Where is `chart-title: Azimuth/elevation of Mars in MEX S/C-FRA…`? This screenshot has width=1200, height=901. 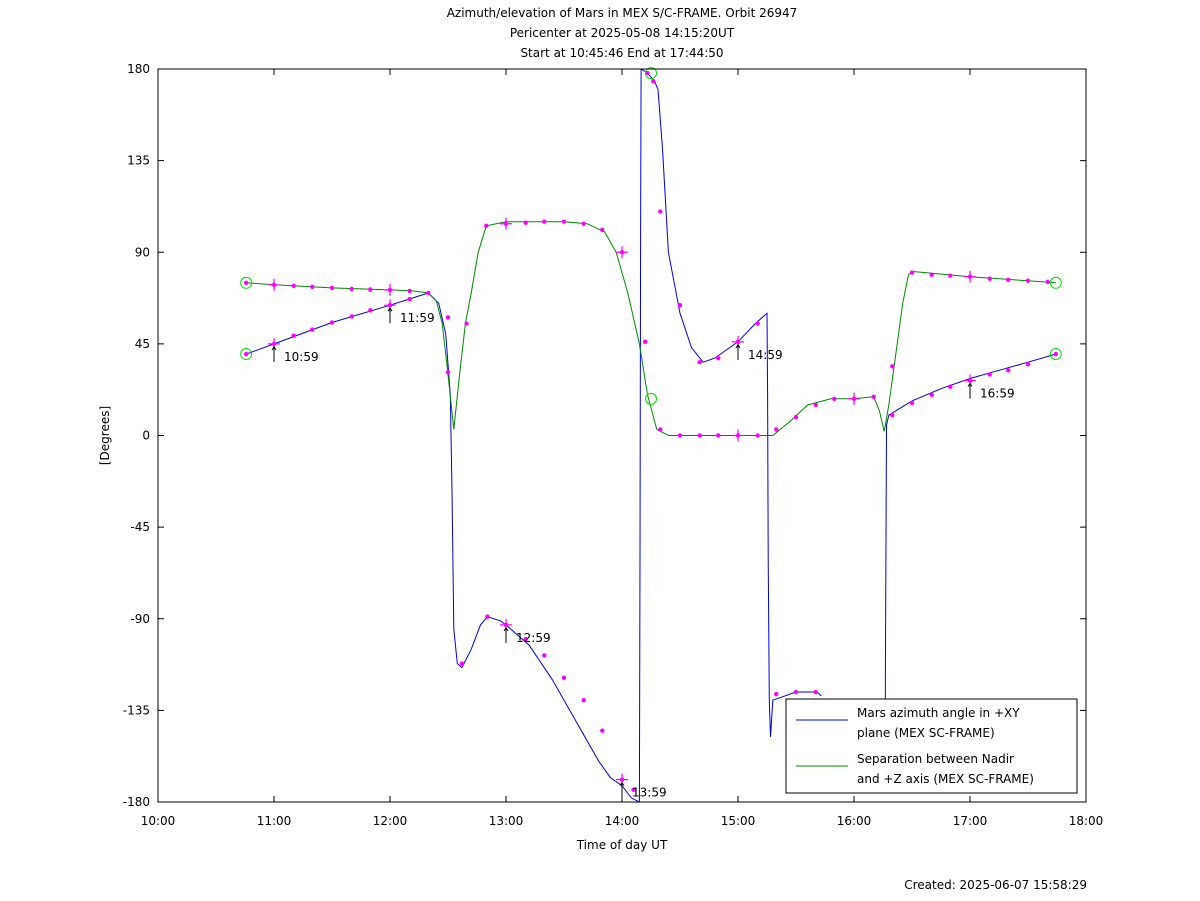 chart-title: Azimuth/elevation of Mars in MEX S/C-FRA… is located at coordinates (622, 33).